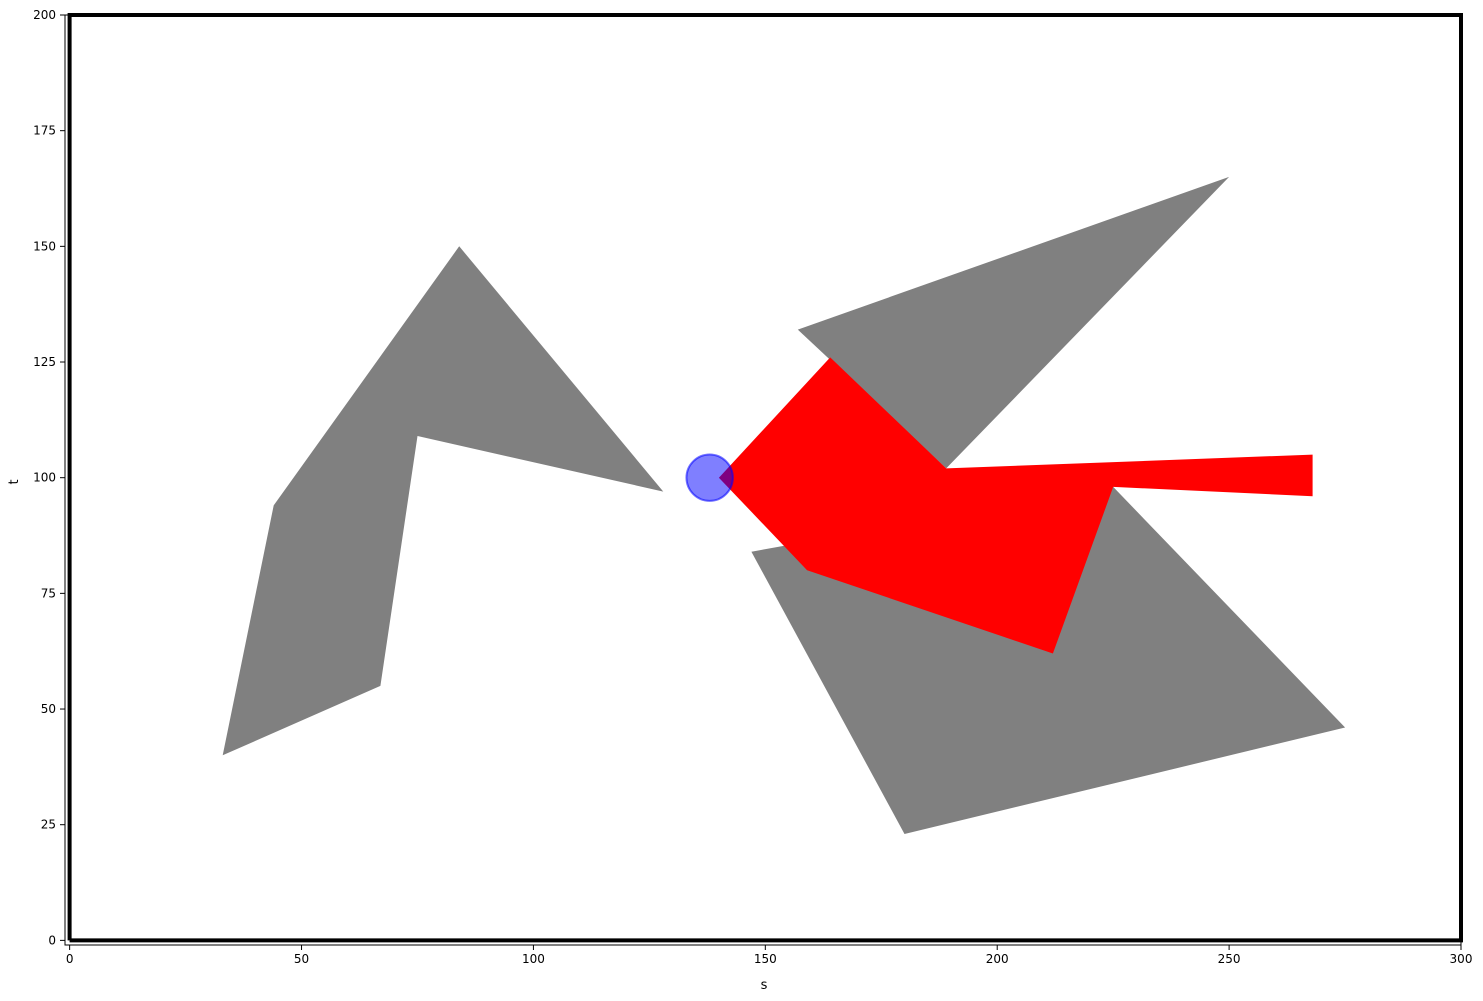 The width and height of the screenshot is (1483, 1001). What do you see at coordinates (764, 985) in the screenshot?
I see `x-axis-label: s` at bounding box center [764, 985].